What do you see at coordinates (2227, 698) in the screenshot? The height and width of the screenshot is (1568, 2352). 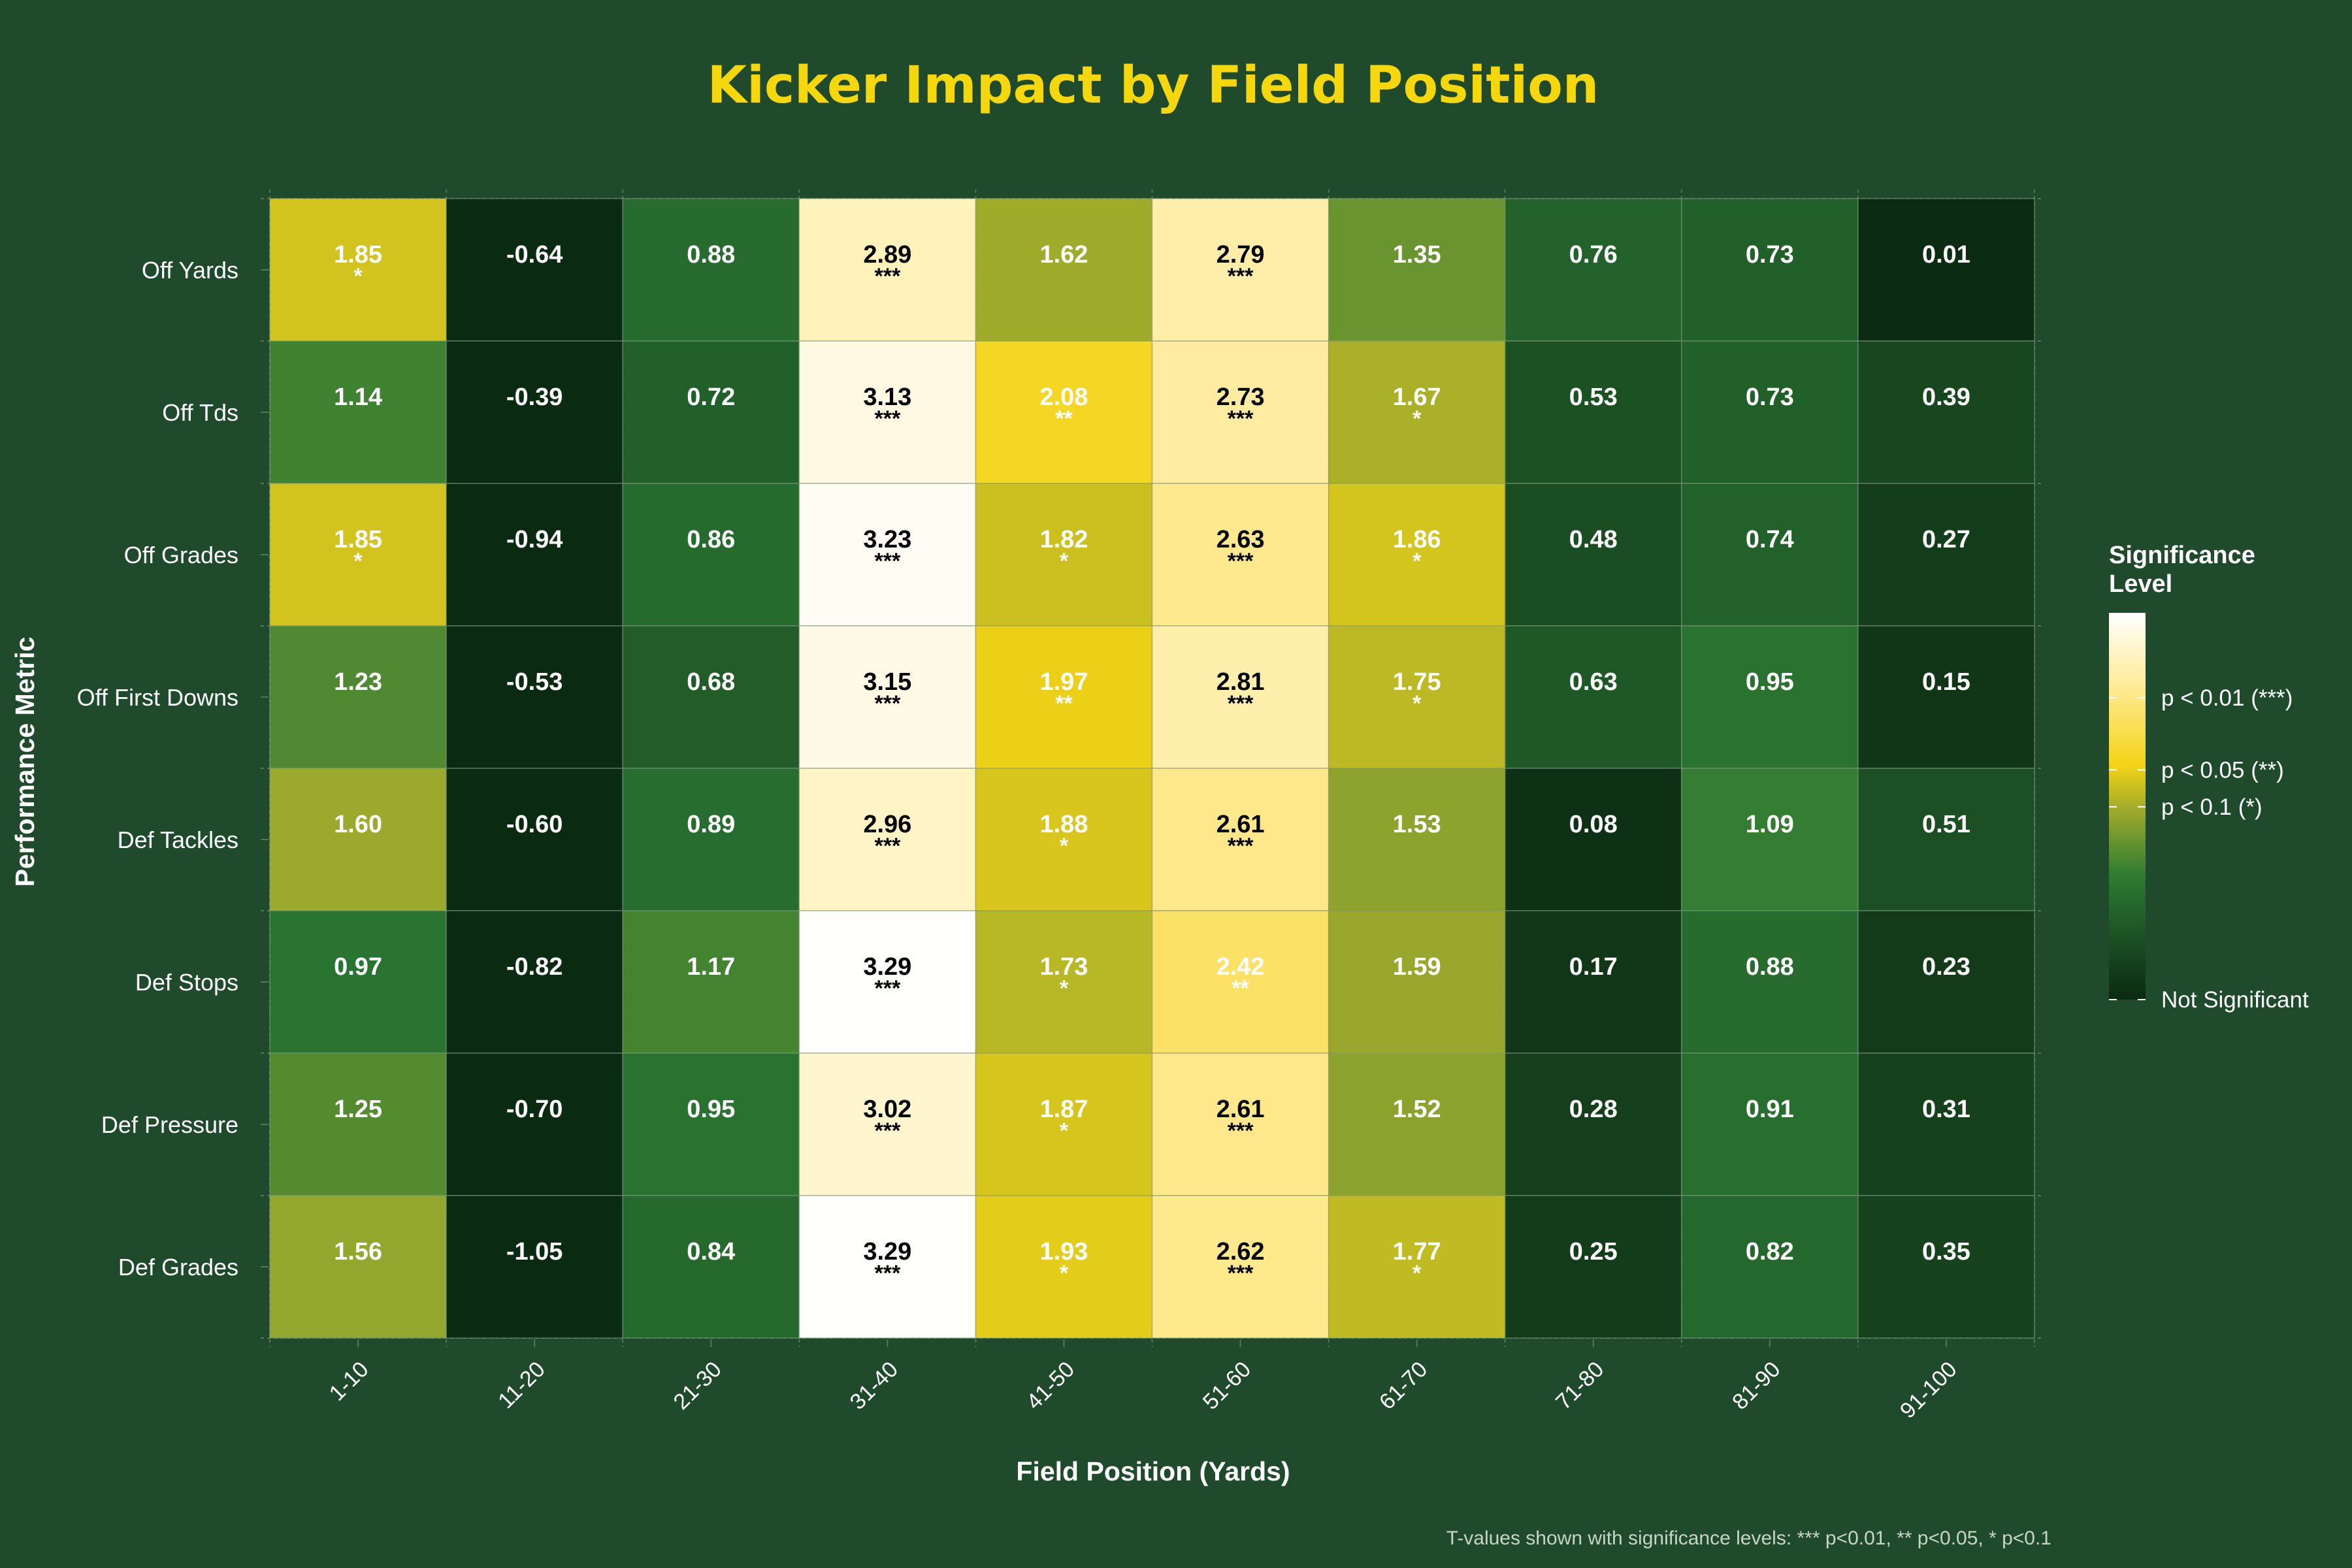 I see `legend-break-label: p < 0.01 (***)` at bounding box center [2227, 698].